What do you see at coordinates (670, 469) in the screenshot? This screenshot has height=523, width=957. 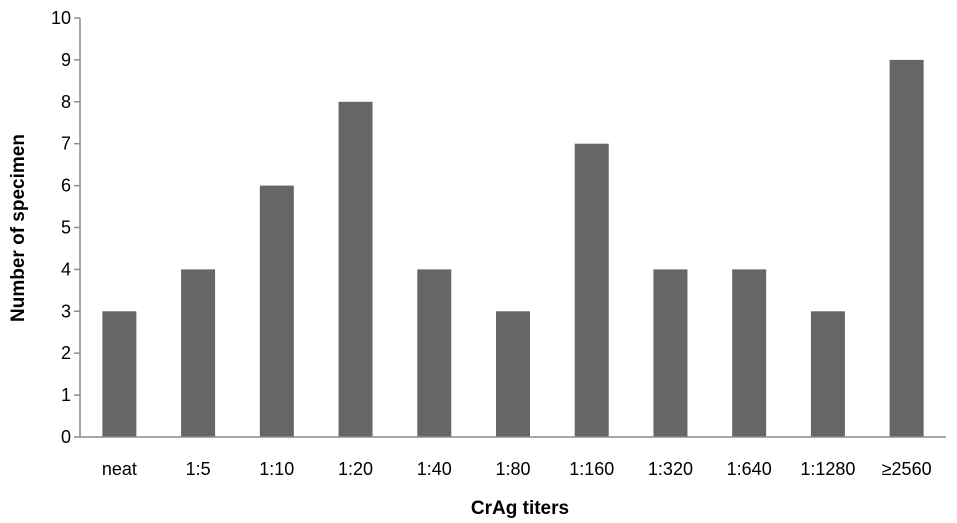 I see `x-tick-label: 1:320` at bounding box center [670, 469].